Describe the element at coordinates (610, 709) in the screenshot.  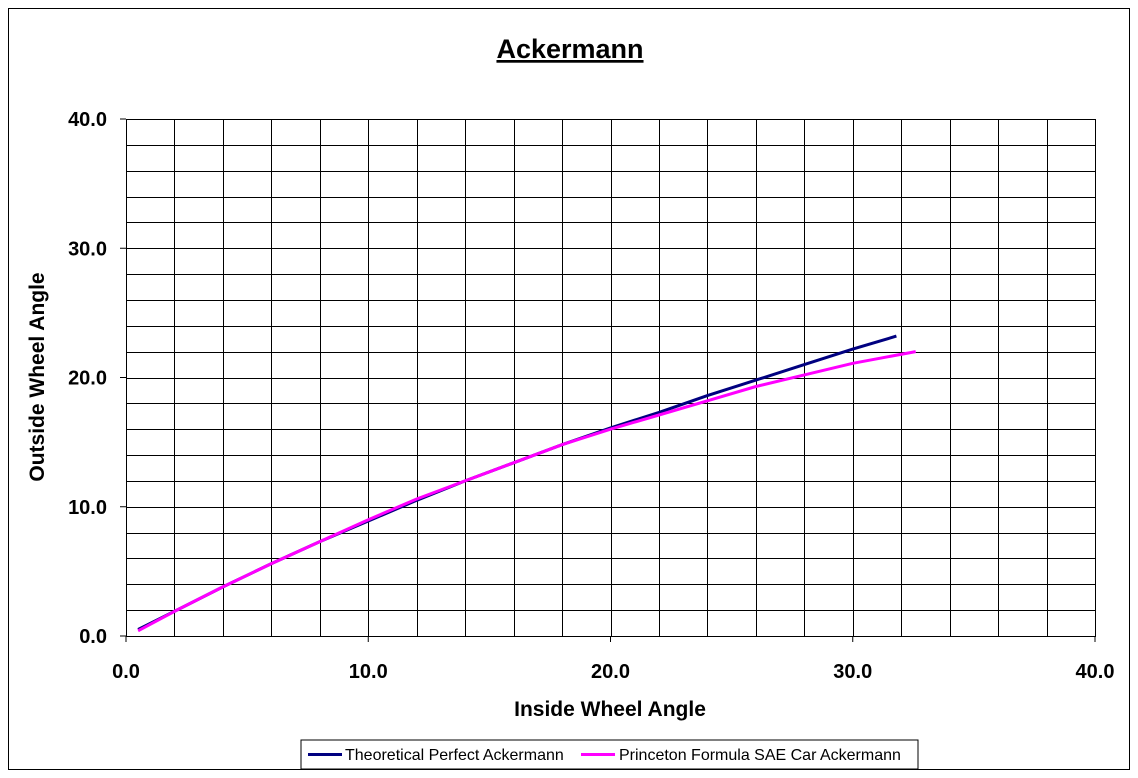
I see `x-axis-title: Inside Wheel Angle` at that location.